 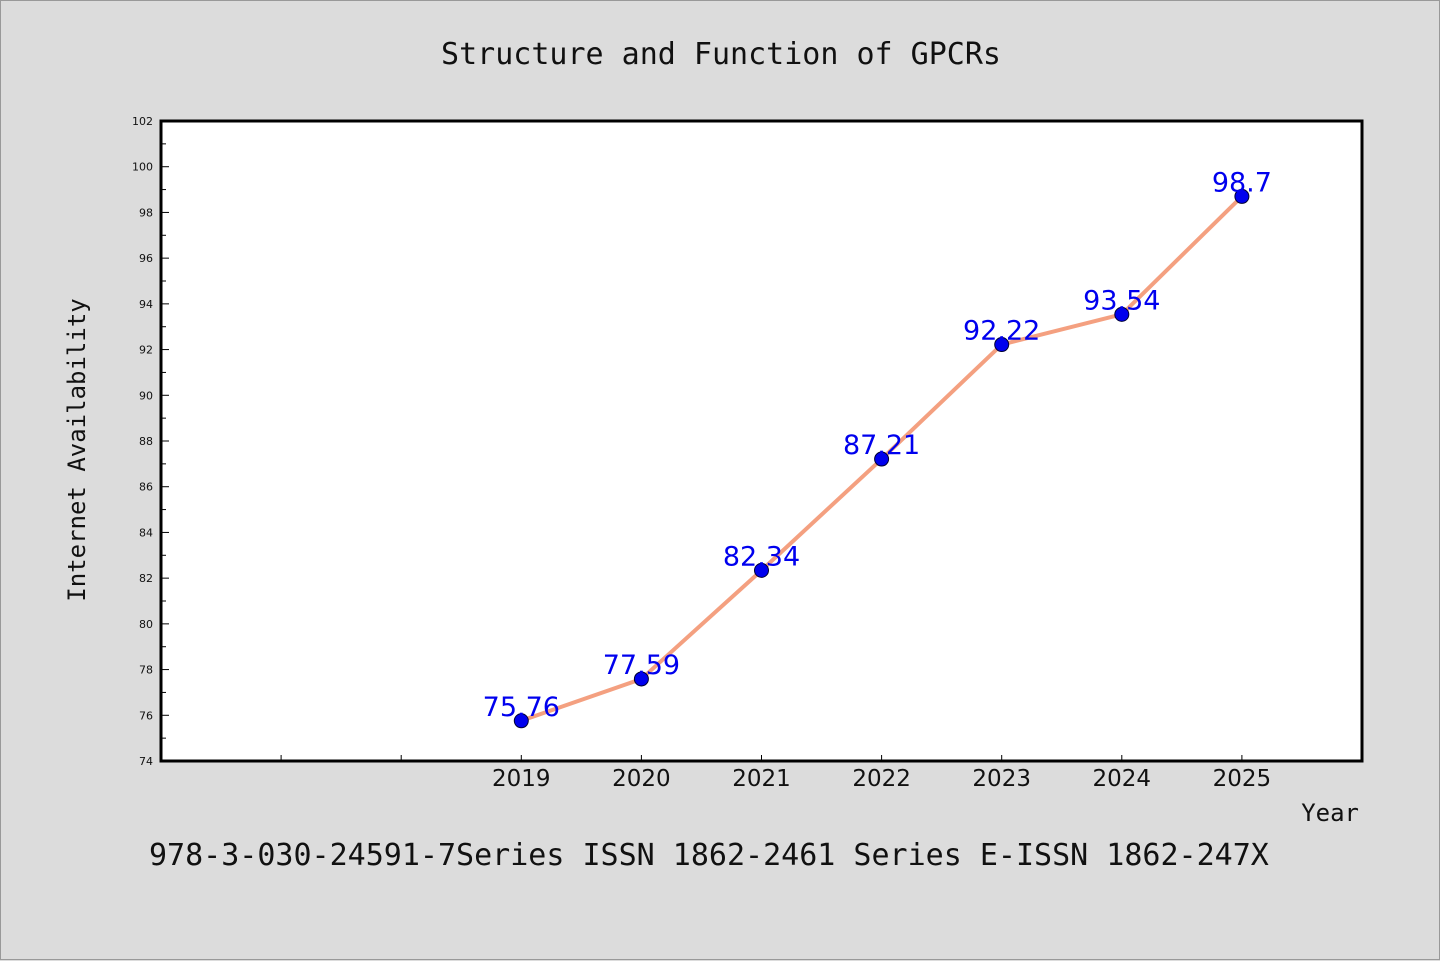 I want to click on y-axis-label: Internet Availability, so click(x=77, y=449).